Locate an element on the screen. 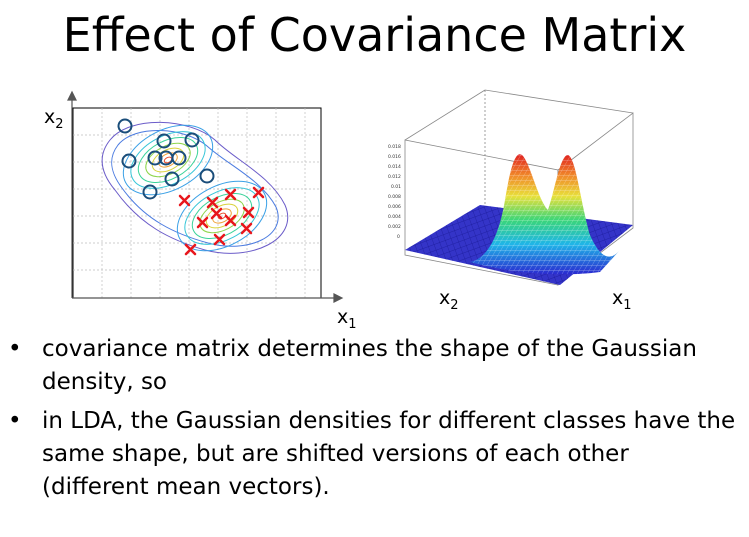  z-tick-label: 0.014 is located at coordinates (394, 167).